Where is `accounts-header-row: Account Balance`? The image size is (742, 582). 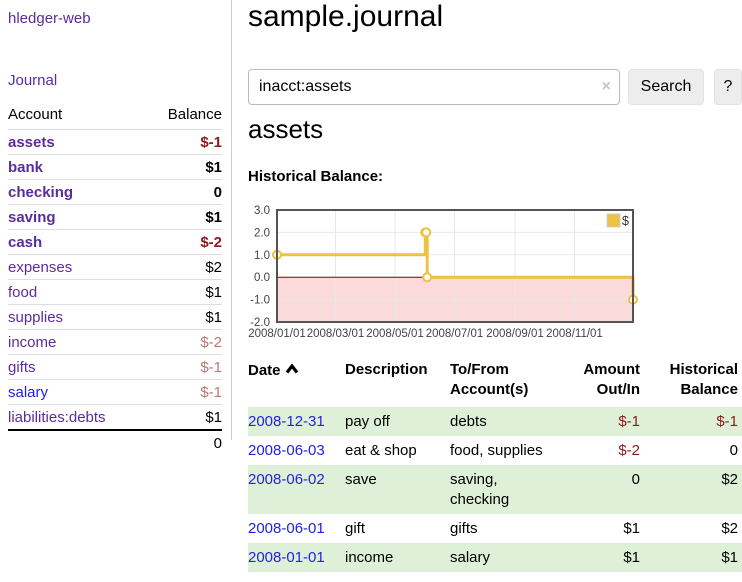
accounts-header-row: Account Balance is located at coordinates (115, 118).